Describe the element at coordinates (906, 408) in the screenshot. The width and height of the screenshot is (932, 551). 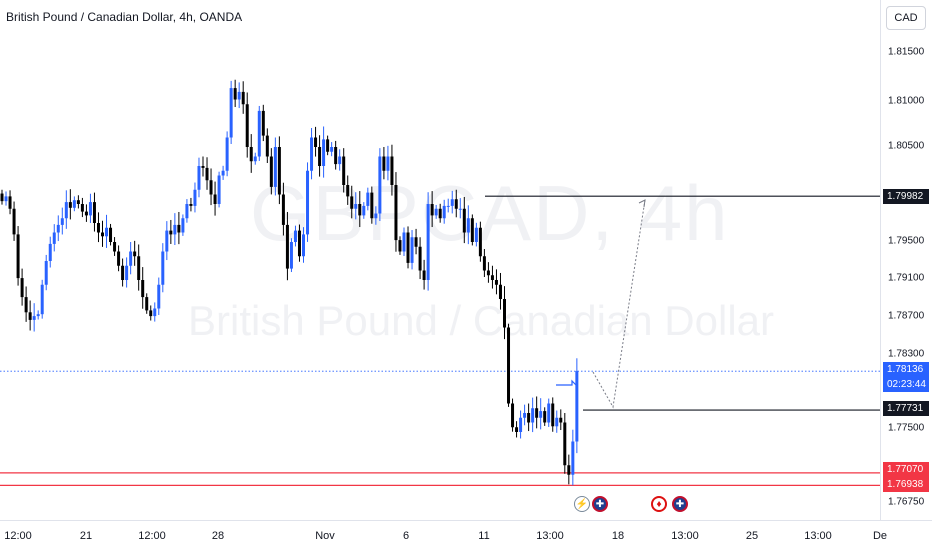
I see `level-price-tag: 1.77731` at that location.